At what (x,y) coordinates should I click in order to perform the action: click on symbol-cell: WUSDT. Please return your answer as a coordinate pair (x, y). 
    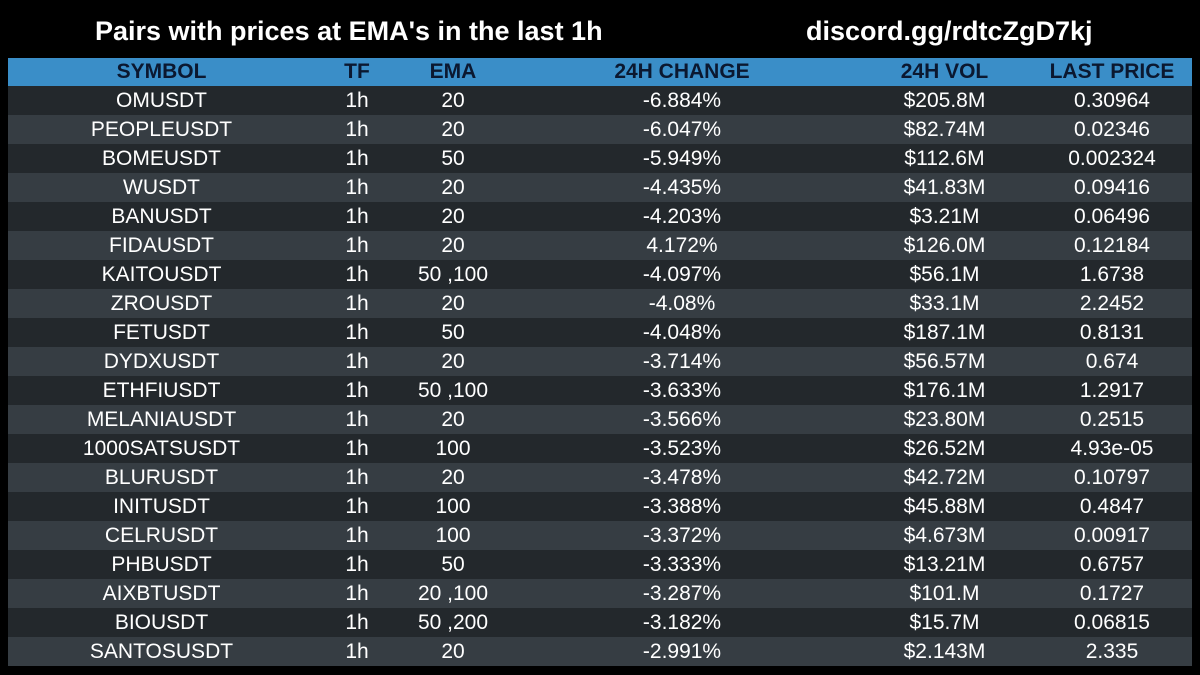
    Looking at the image, I should click on (161, 187).